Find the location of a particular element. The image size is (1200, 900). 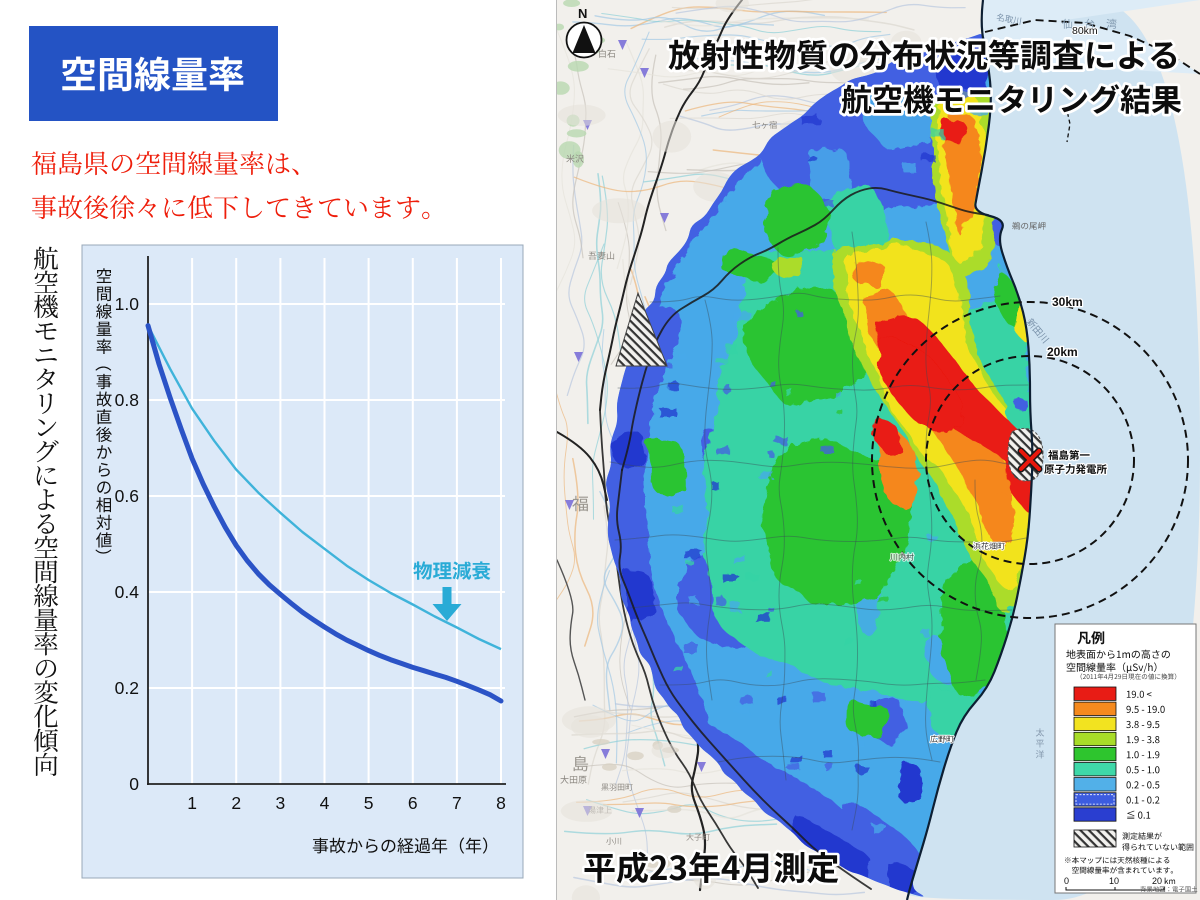

svg-text: 0.4 is located at coordinates (127, 592).